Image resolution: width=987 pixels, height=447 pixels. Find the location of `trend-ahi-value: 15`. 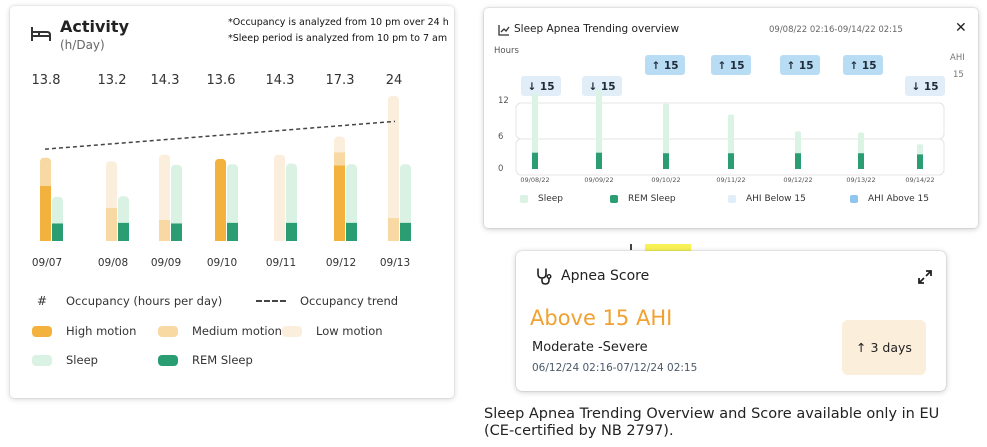

trend-ahi-value: 15 is located at coordinates (958, 75).